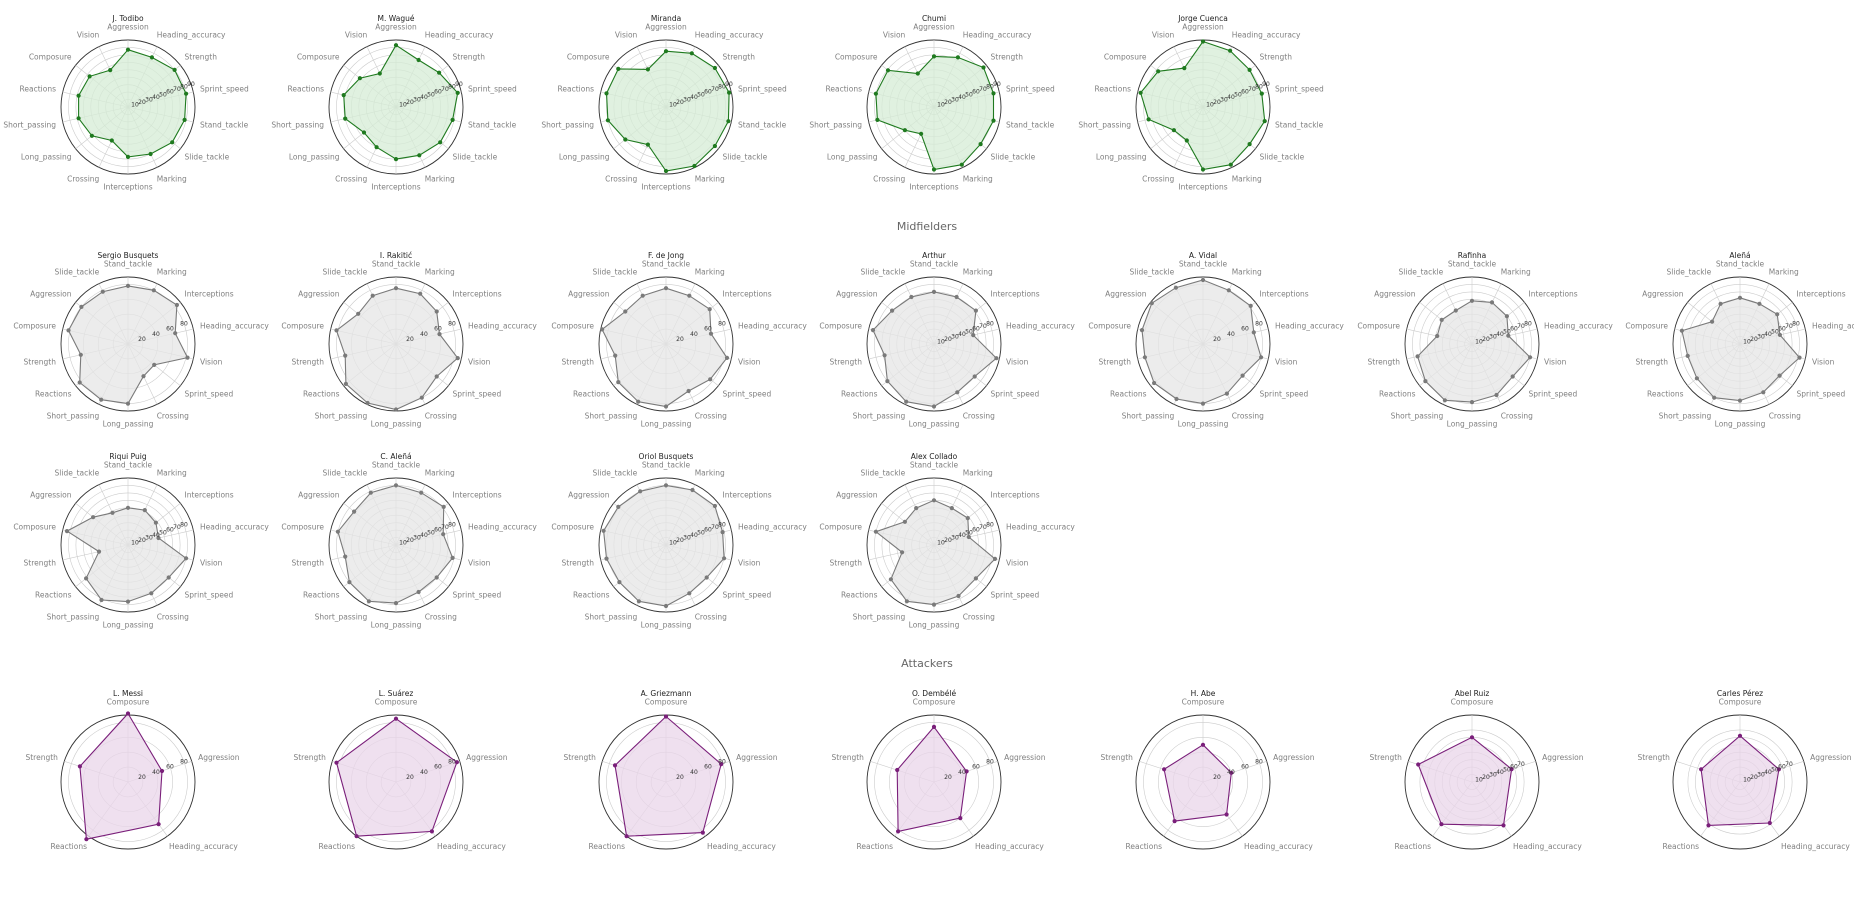  Describe the element at coordinates (396, 18) in the screenshot. I see `player-title: M. Wagué` at that location.